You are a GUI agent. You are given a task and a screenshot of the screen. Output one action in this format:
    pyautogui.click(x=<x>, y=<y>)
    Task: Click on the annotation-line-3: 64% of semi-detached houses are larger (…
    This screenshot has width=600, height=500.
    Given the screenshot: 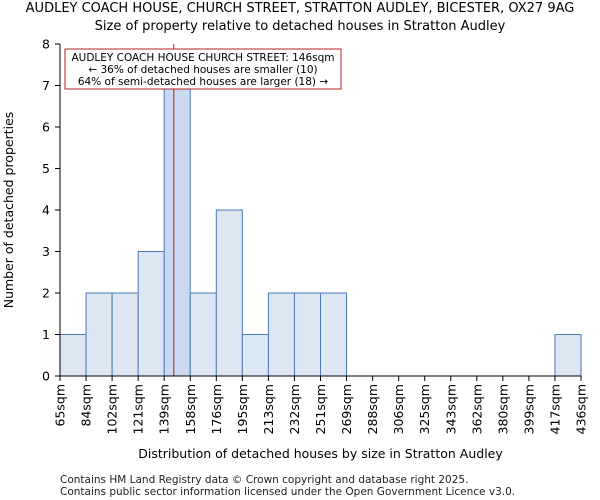 What is the action you would take?
    pyautogui.click(x=203, y=82)
    